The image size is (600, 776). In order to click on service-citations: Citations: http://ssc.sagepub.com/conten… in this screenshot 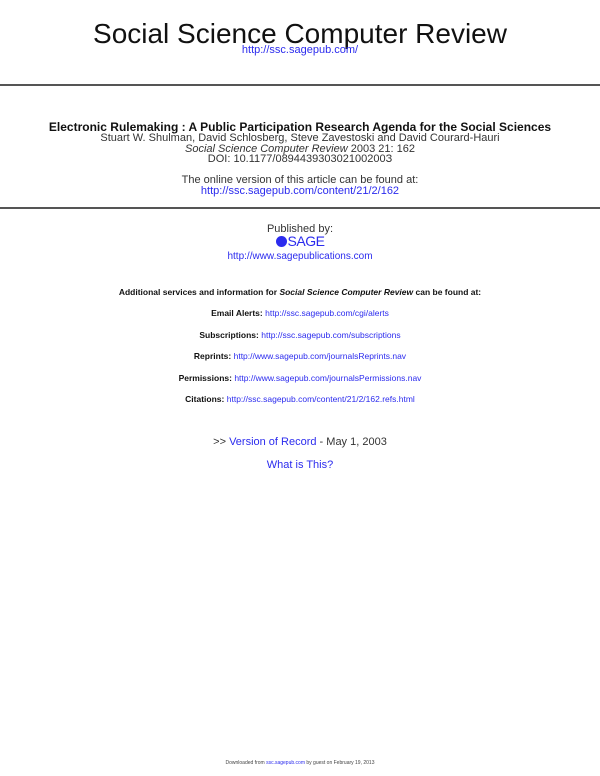, I will do `click(300, 399)`.